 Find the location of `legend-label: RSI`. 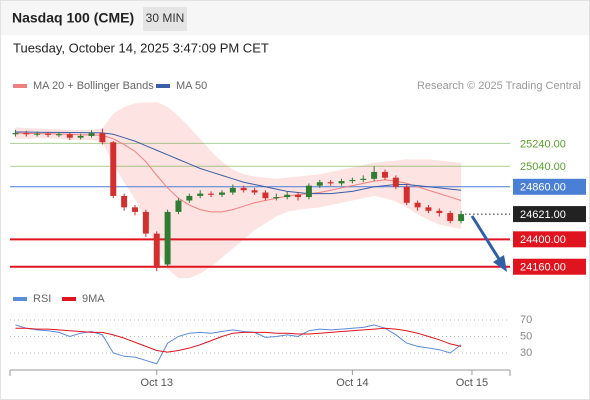

legend-label: RSI is located at coordinates (42, 299).